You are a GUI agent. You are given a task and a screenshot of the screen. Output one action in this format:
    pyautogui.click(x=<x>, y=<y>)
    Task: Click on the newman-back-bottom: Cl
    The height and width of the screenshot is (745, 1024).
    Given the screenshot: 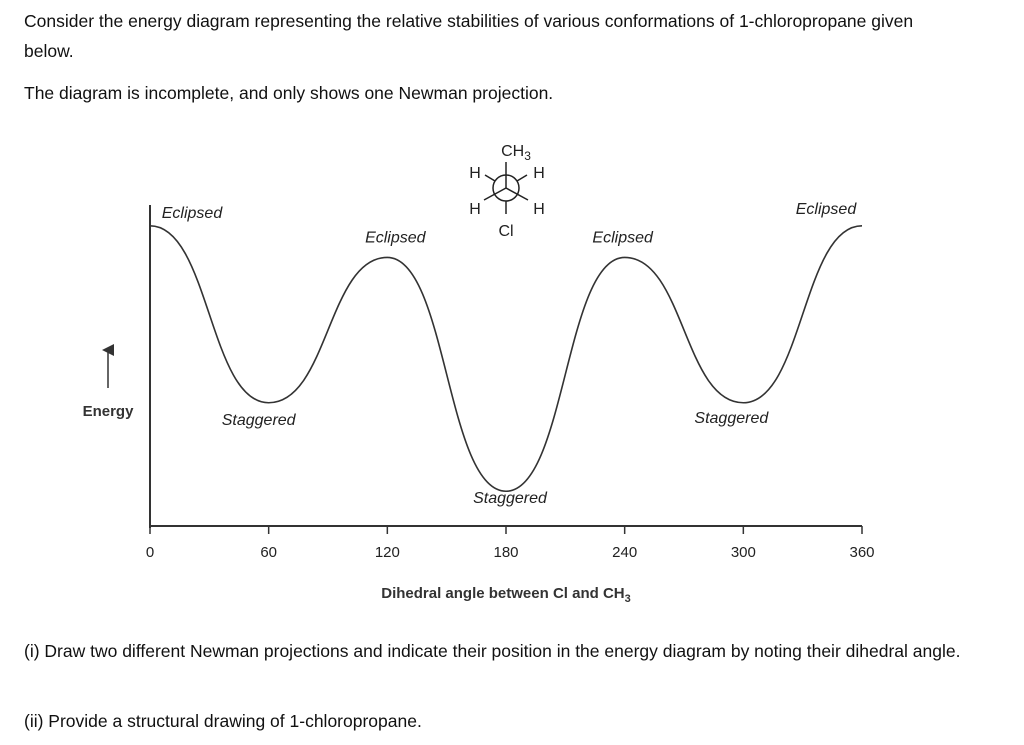 What is the action you would take?
    pyautogui.click(x=505, y=231)
    